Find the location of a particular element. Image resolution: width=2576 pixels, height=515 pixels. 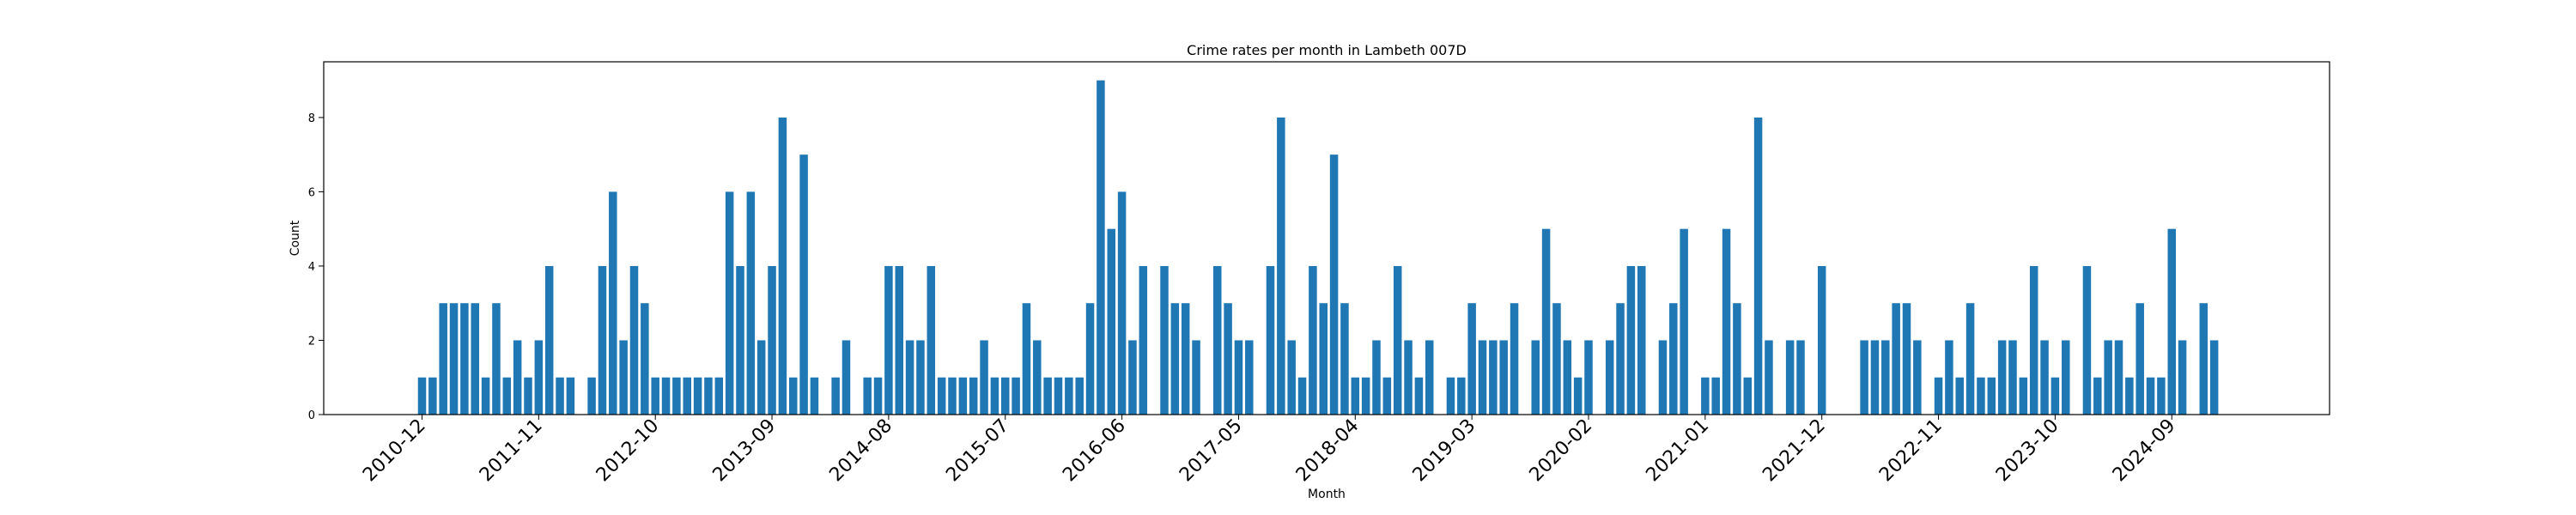

x-tick-label: 2017-05 is located at coordinates (1211, 451).